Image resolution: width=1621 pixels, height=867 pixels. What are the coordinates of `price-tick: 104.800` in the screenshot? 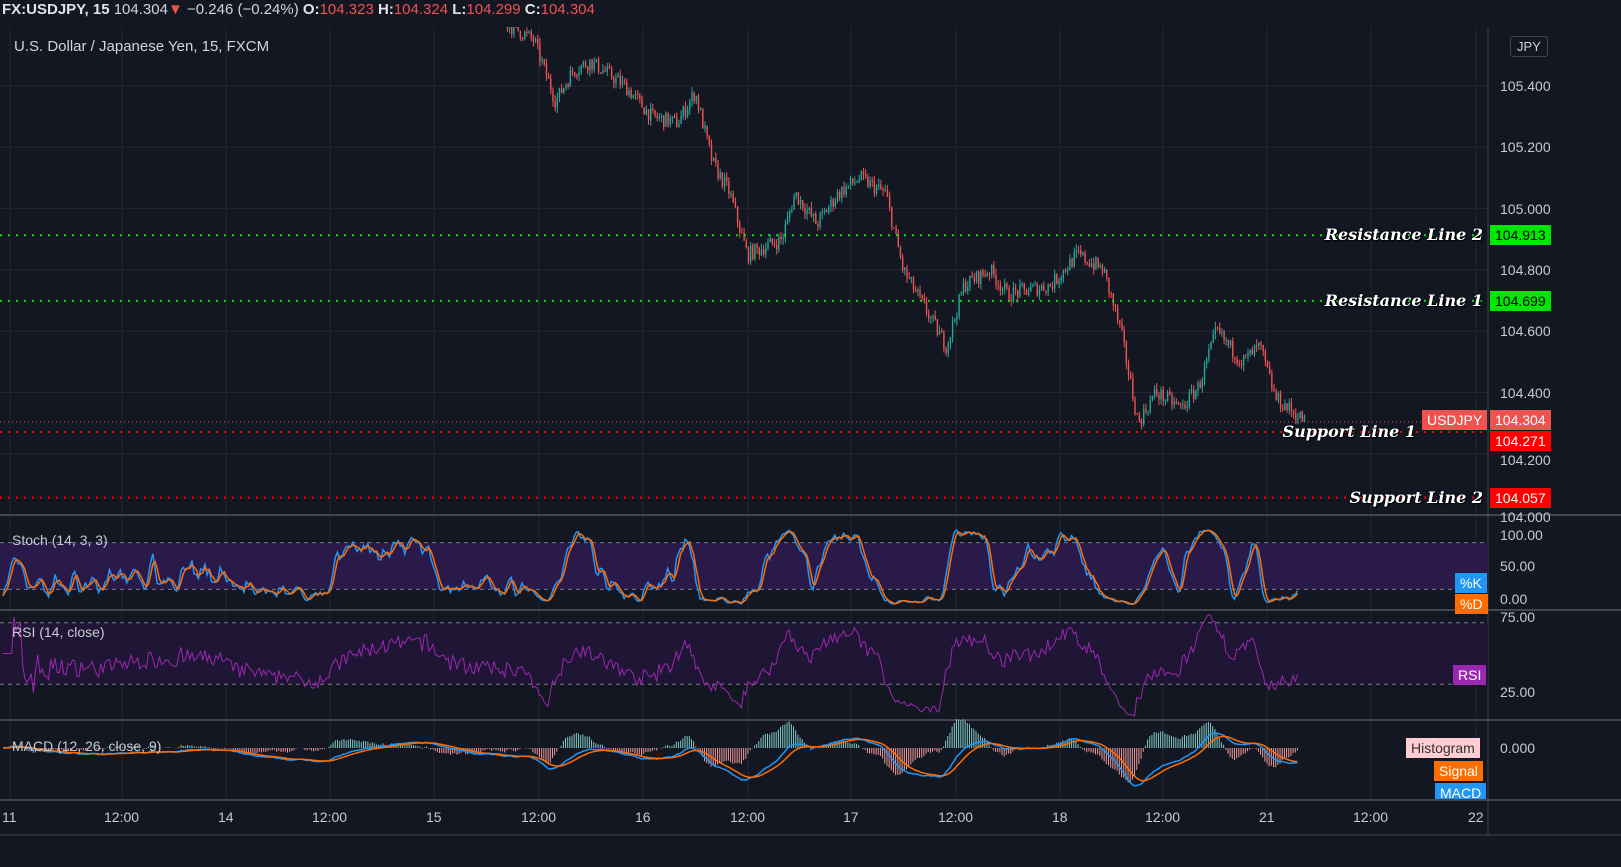 It's located at (1525, 269).